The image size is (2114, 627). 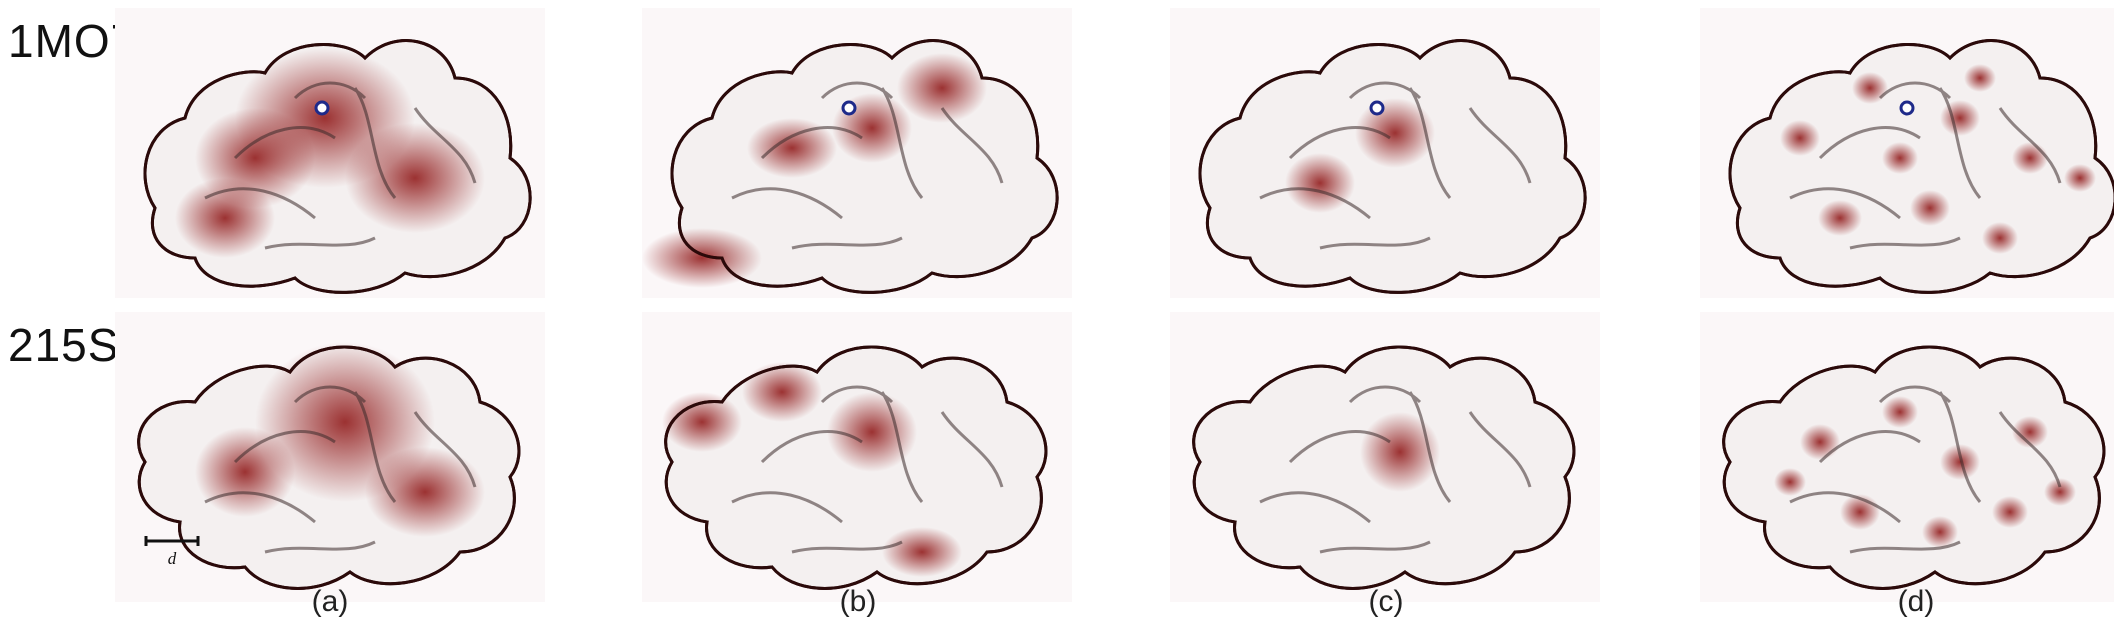 What do you see at coordinates (172, 558) in the screenshot?
I see `scale-bar-label: d` at bounding box center [172, 558].